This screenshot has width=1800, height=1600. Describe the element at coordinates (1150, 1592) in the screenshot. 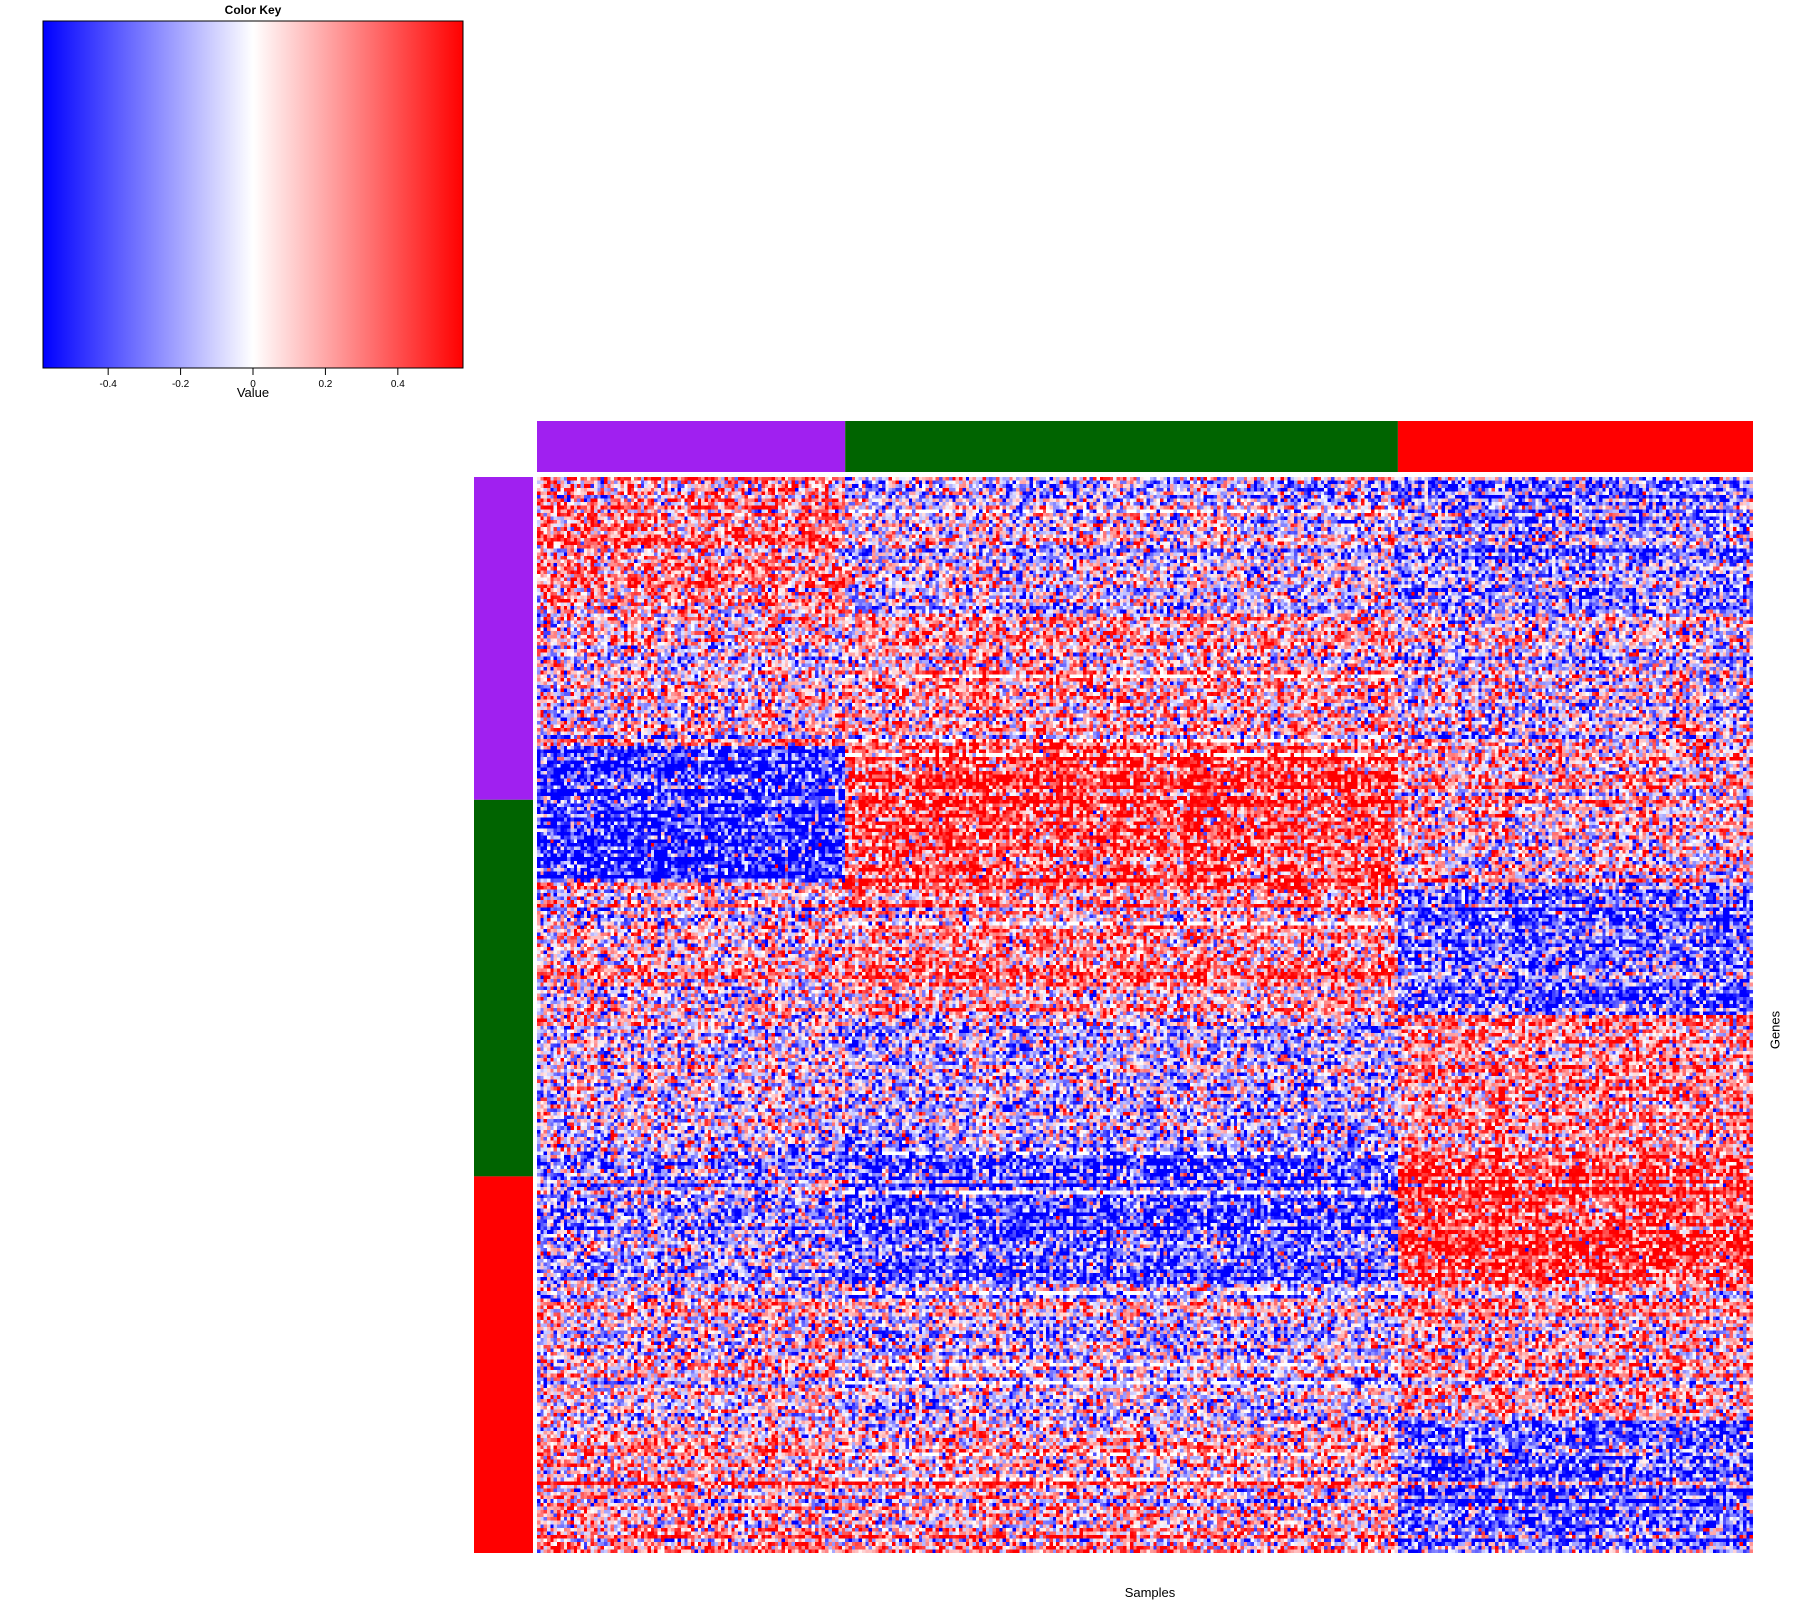

I see `x-axis-label: Samples` at that location.